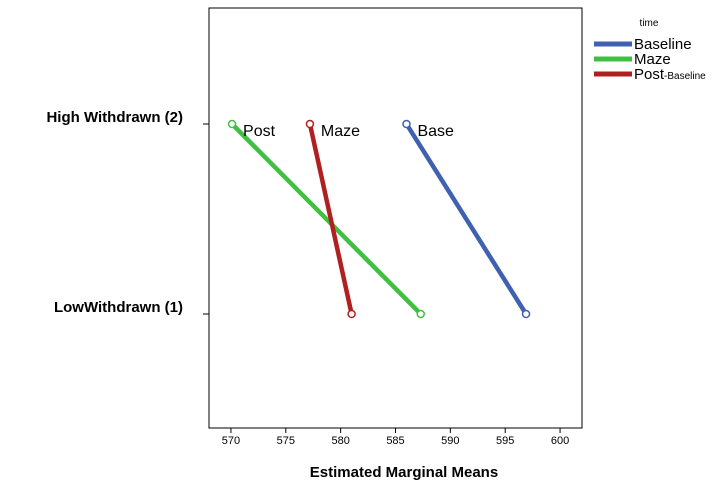 The image size is (728, 483). Describe the element at coordinates (286, 441) in the screenshot. I see `x-tick-label-575: 575` at that location.